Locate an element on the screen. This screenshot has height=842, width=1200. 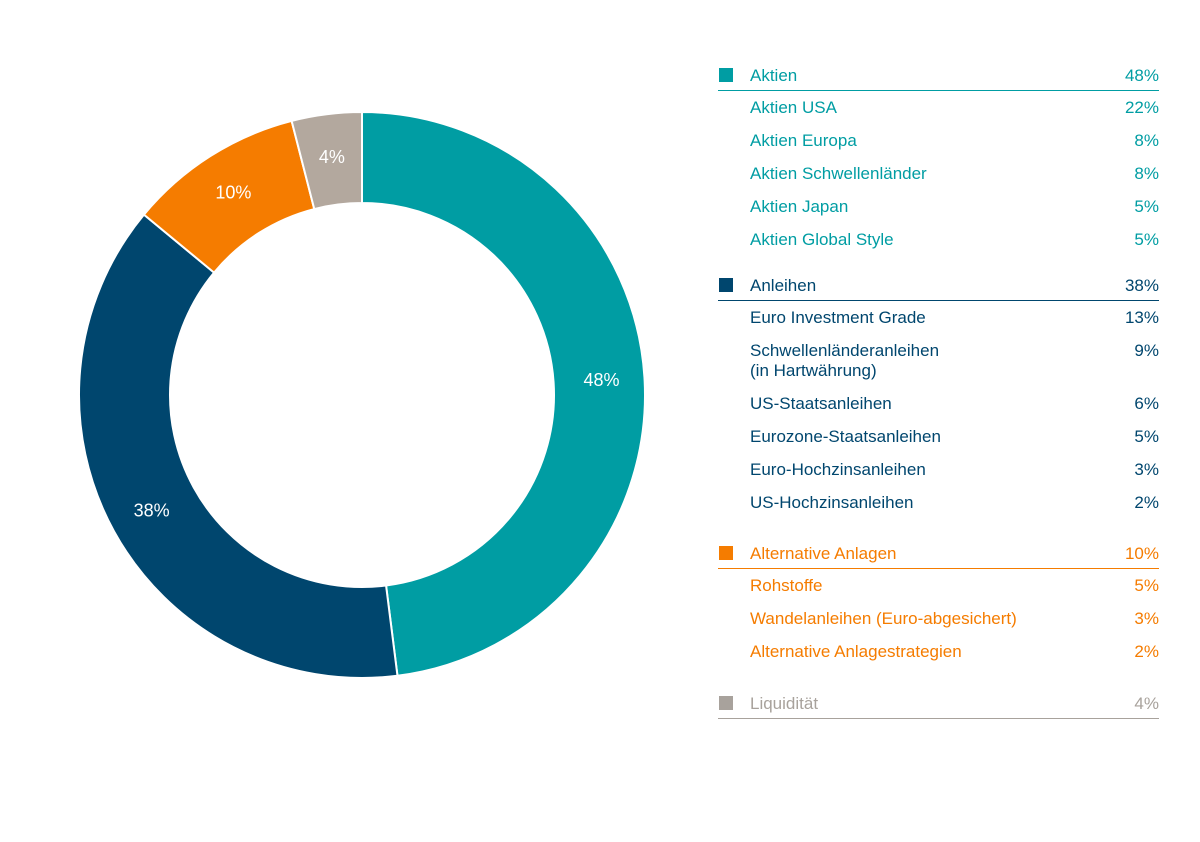
legend-item-value: 9% is located at coordinates (1146, 350).